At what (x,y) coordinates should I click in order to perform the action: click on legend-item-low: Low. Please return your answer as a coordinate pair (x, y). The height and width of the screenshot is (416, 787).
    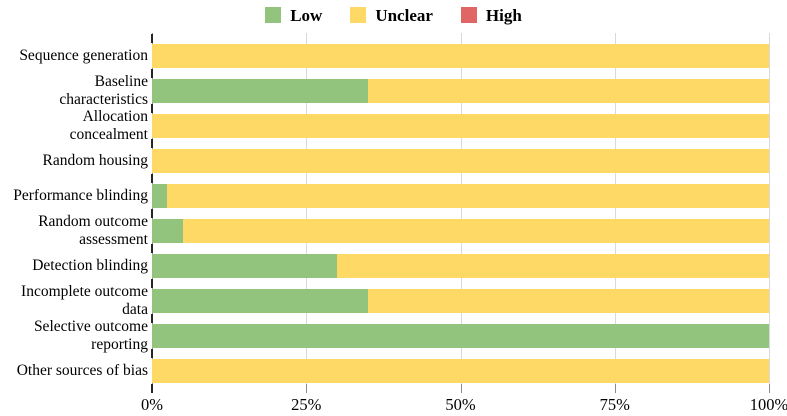
    Looking at the image, I should click on (293, 15).